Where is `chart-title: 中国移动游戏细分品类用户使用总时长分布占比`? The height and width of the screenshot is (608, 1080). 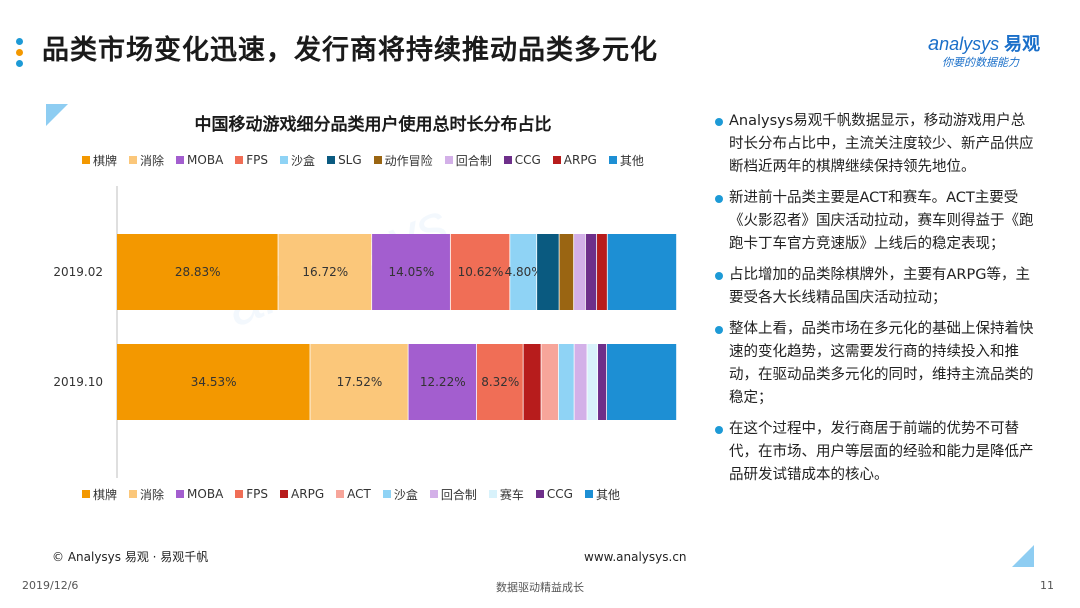 chart-title: 中国移动游戏细分品类用户使用总时长分布占比 is located at coordinates (373, 125).